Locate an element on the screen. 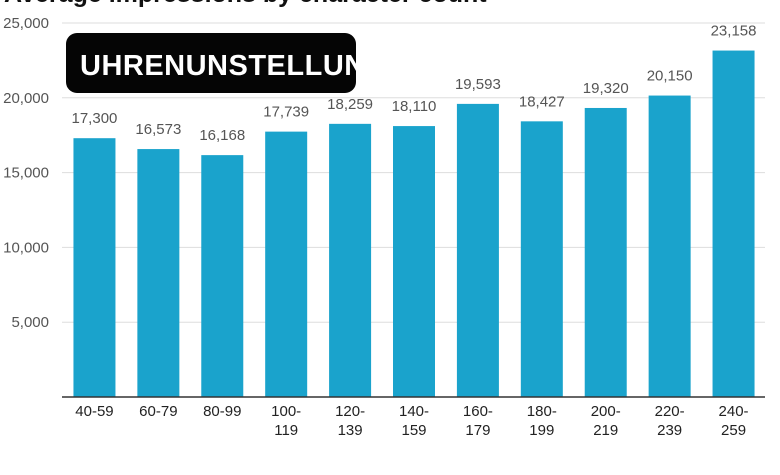  data-label: 16,573 is located at coordinates (158, 129).